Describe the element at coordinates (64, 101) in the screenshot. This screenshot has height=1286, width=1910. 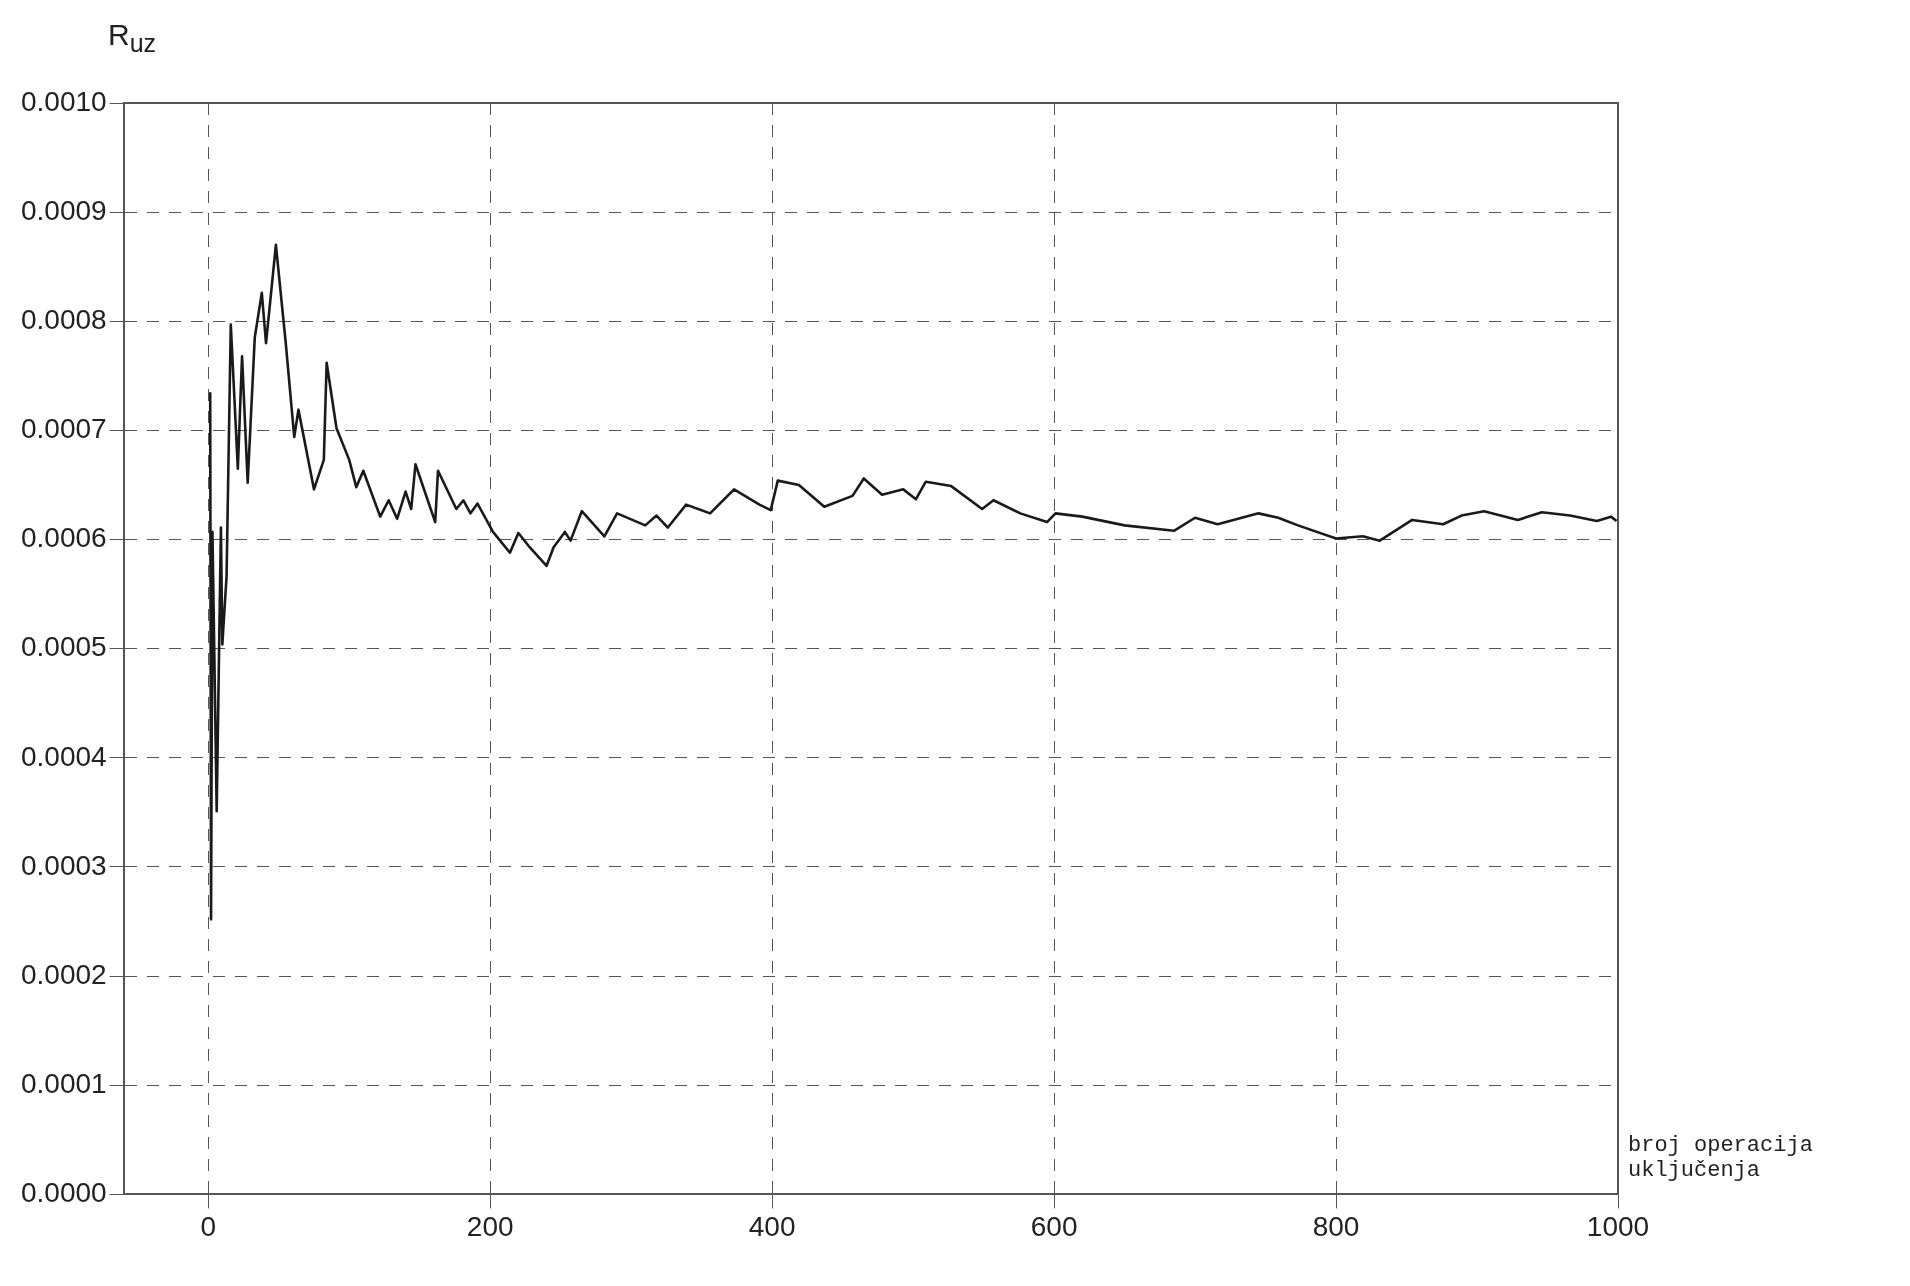
I see `y-tick-label: 0.0010` at that location.